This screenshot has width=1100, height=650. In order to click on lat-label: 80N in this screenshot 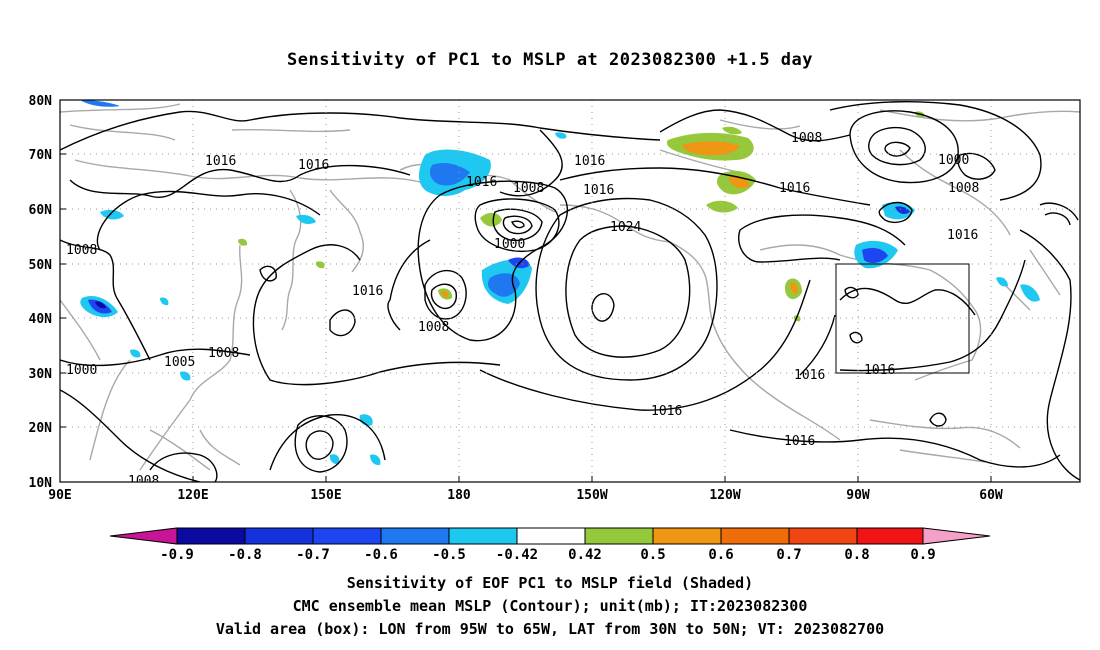, I will do `click(41, 101)`.